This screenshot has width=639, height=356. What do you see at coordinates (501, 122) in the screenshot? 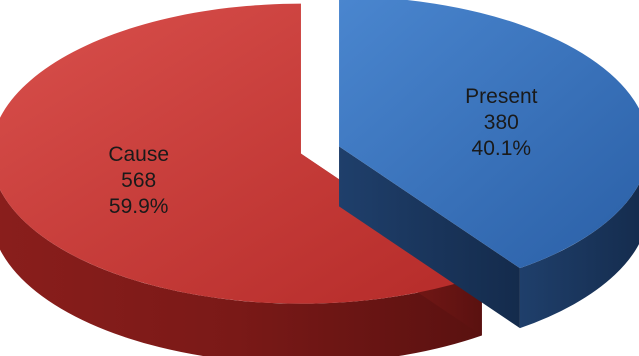
I see `data-label-present-value-text: 380` at bounding box center [501, 122].